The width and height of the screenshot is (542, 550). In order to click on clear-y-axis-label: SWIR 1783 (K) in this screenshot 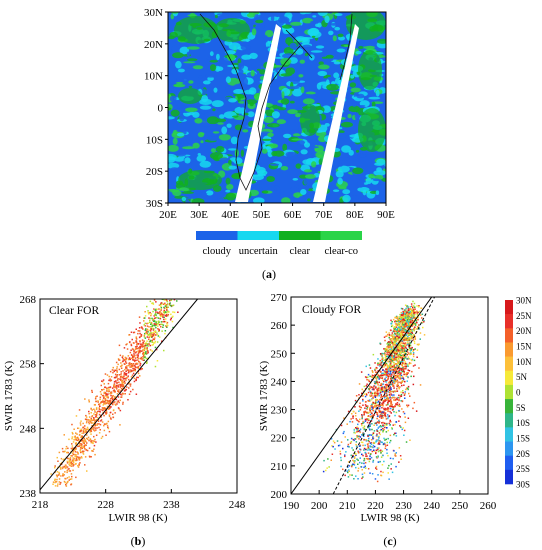, I will do `click(9, 396)`.